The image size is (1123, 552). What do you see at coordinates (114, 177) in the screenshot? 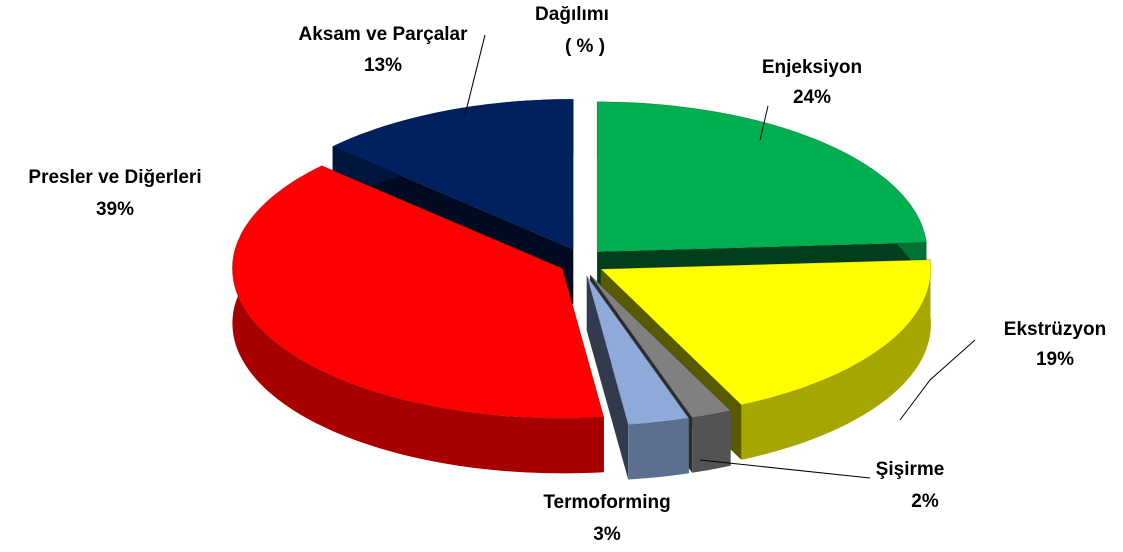
I see `slice-label: Presler ve Diğerleri` at bounding box center [114, 177].